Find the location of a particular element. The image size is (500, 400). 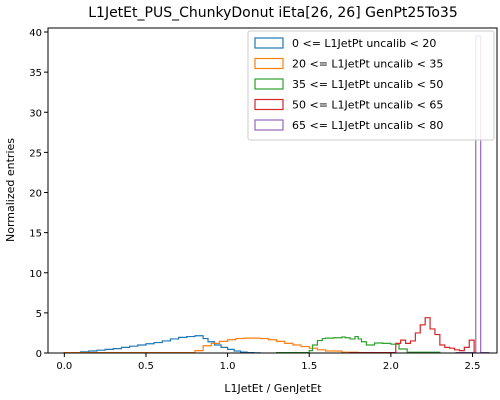

y-tick-label: 25 is located at coordinates (35, 153).